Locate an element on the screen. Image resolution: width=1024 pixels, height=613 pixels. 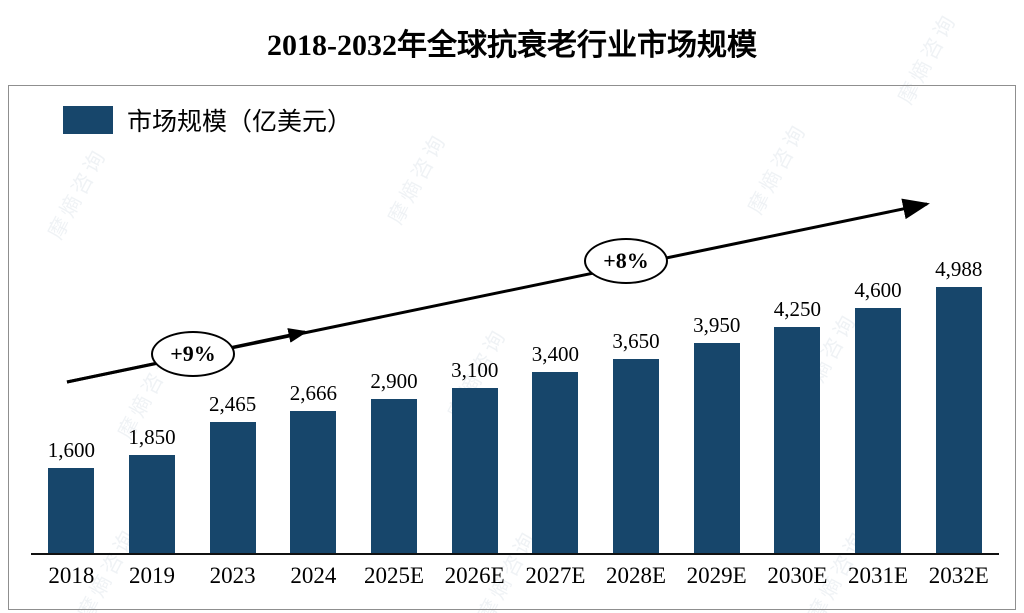
chart-title: 2018-2032年全球抗衰老行业市场规模 is located at coordinates (512, 45).